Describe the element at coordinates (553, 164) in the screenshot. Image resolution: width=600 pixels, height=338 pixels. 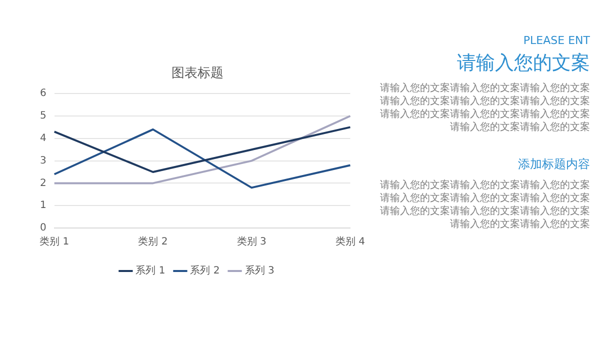
I see `text: 添加标题内容` at that location.